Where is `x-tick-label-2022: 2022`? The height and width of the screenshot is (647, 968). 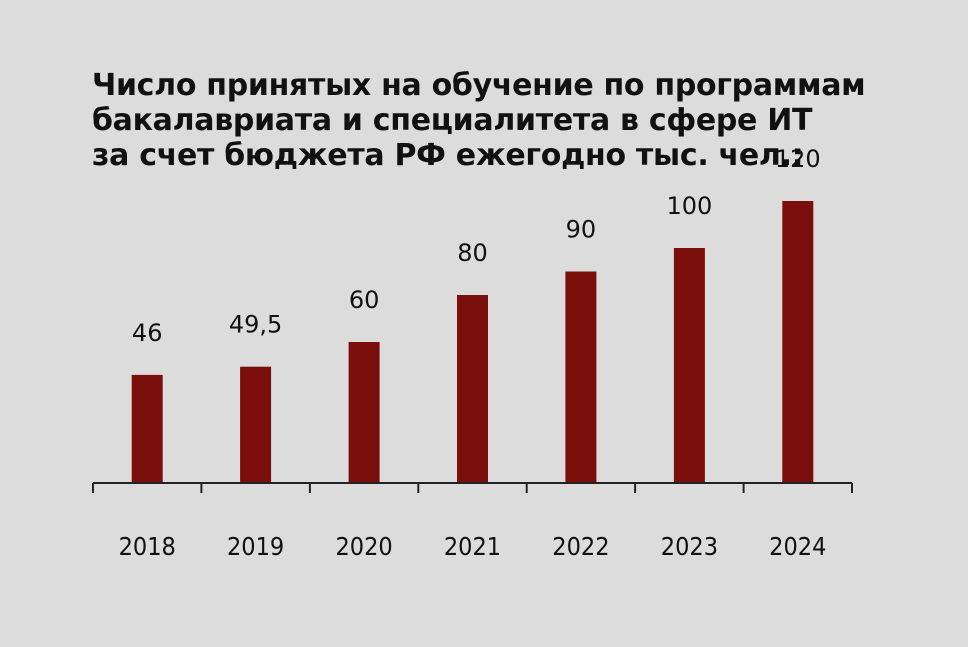
x-tick-label-2022: 2022 is located at coordinates (580, 546).